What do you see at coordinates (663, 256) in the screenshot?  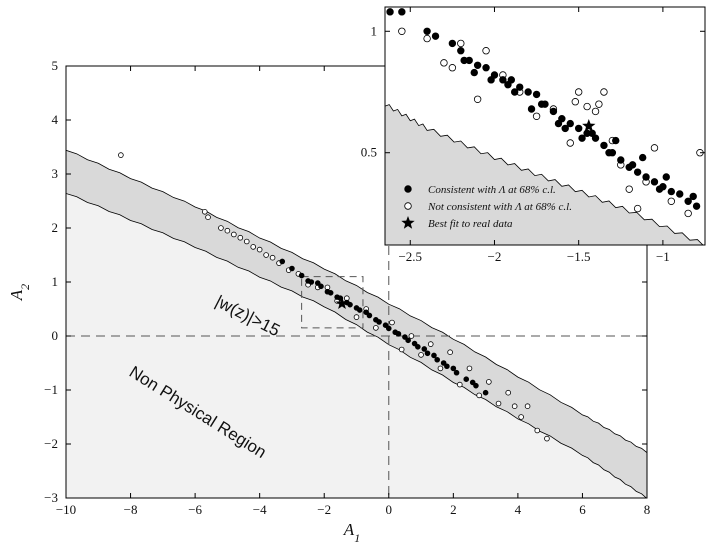 I see `inset-x-tick-label: −1` at bounding box center [663, 256].